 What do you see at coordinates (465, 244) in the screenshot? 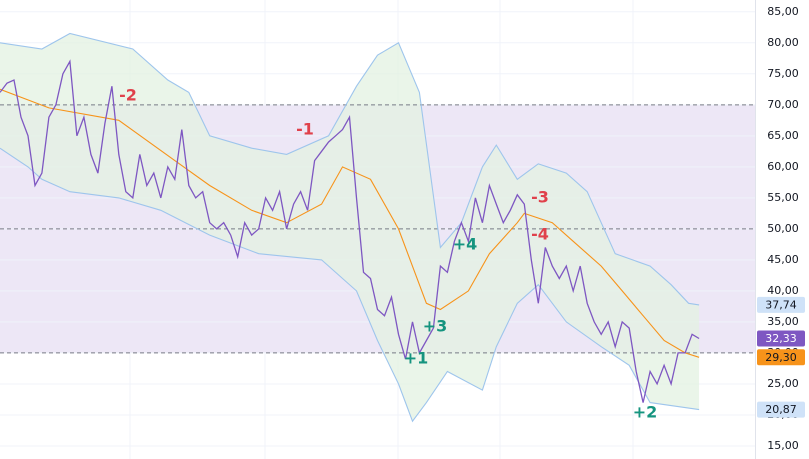
I see `signal-annotation: +4` at bounding box center [465, 244].